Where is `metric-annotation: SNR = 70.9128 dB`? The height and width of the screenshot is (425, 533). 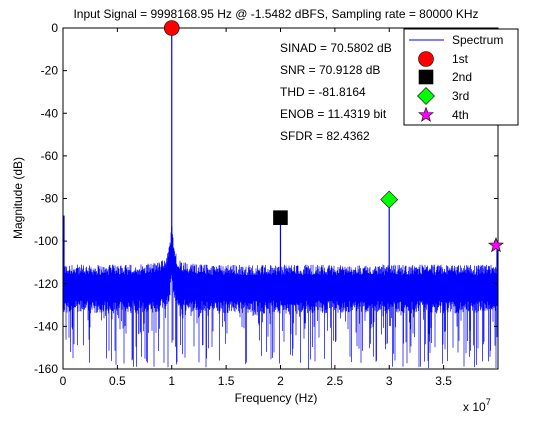
metric-annotation: SNR = 70.9128 dB is located at coordinates (330, 70).